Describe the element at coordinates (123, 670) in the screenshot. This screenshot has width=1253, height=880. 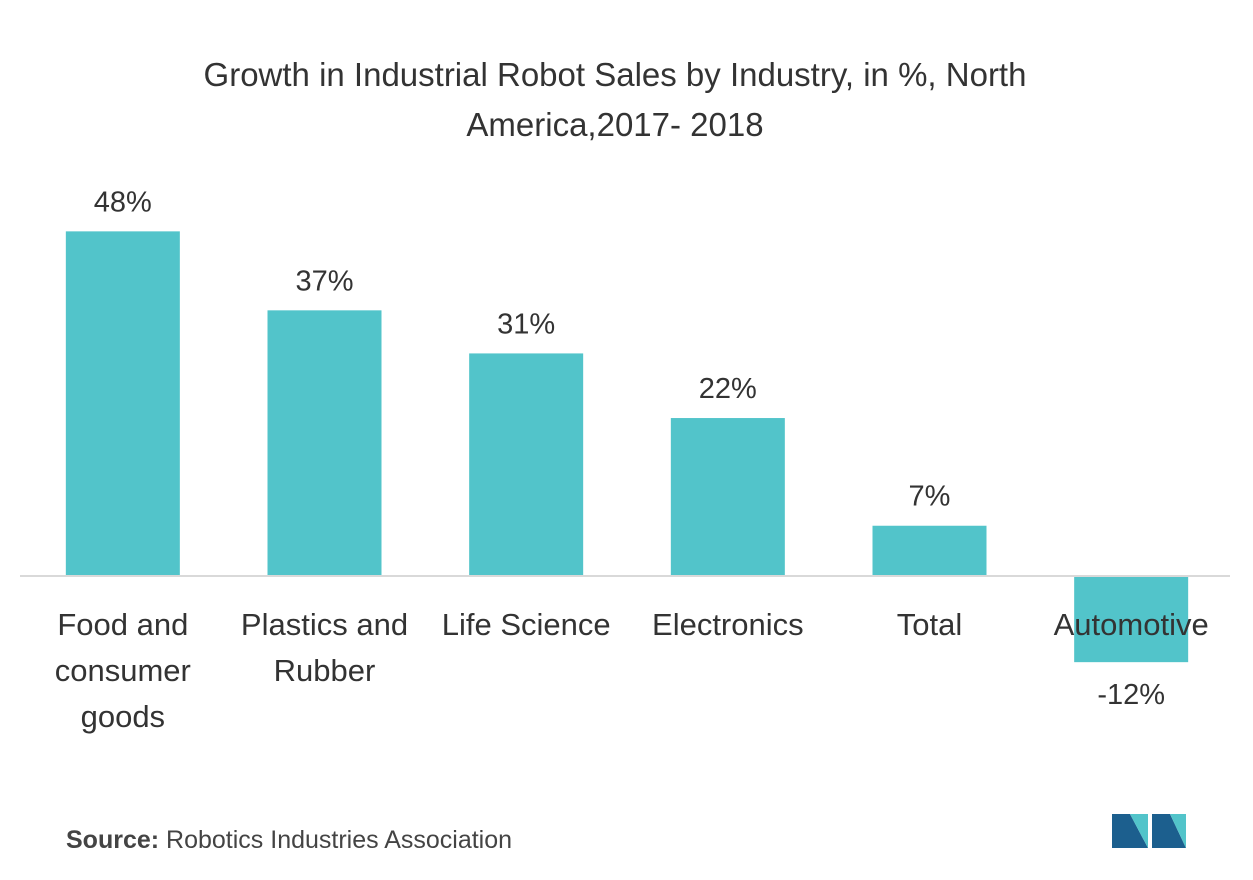
I see `category-label-0-line-1: consumer` at that location.